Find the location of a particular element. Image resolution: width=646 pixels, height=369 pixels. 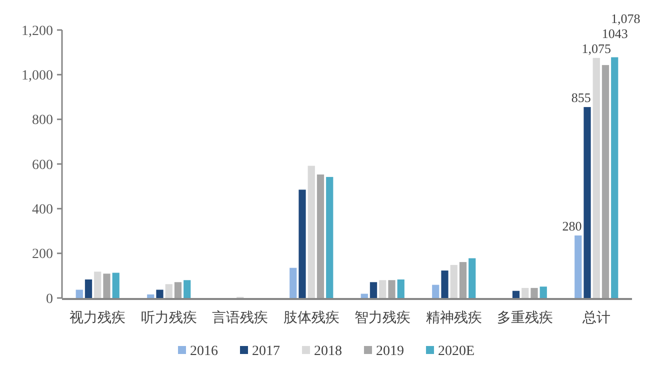

legend-label: 2019 is located at coordinates (390, 351).